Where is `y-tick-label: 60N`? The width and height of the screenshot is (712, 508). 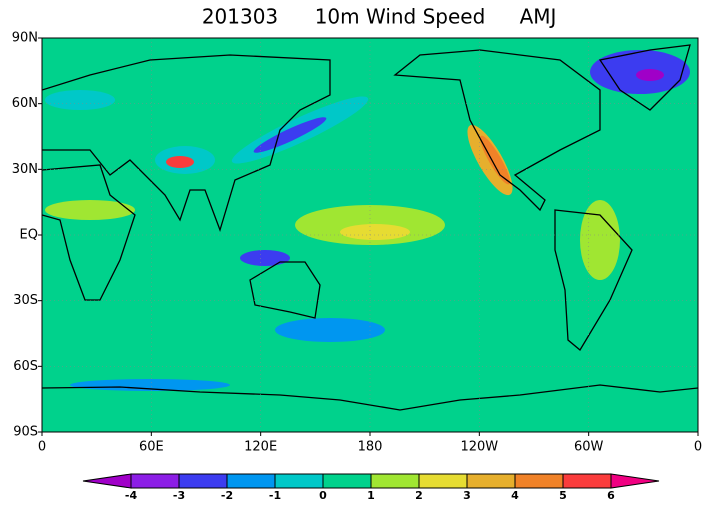
y-tick-label: 60N is located at coordinates (25, 103).